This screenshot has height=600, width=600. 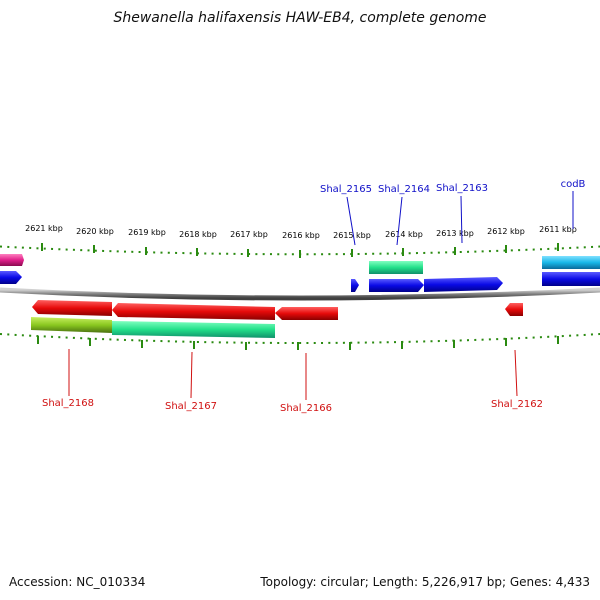 I want to click on gene-label-shal-2166: Shal_2166, so click(x=306, y=408).